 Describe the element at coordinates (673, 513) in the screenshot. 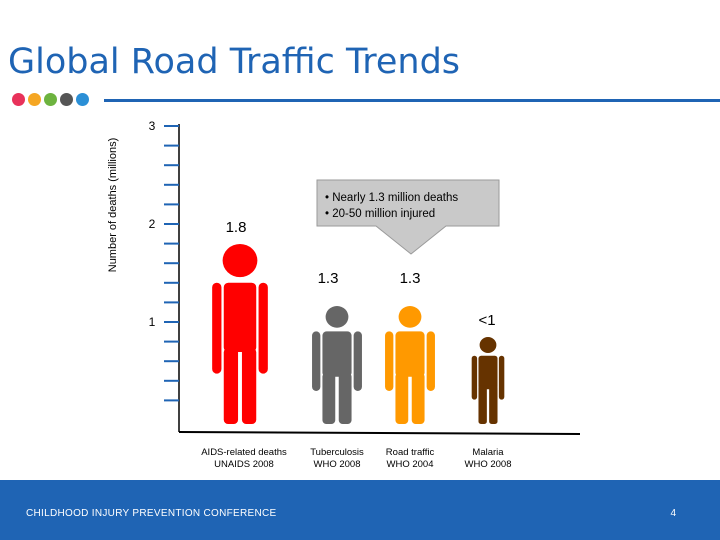

I see `page-number: 4` at that location.